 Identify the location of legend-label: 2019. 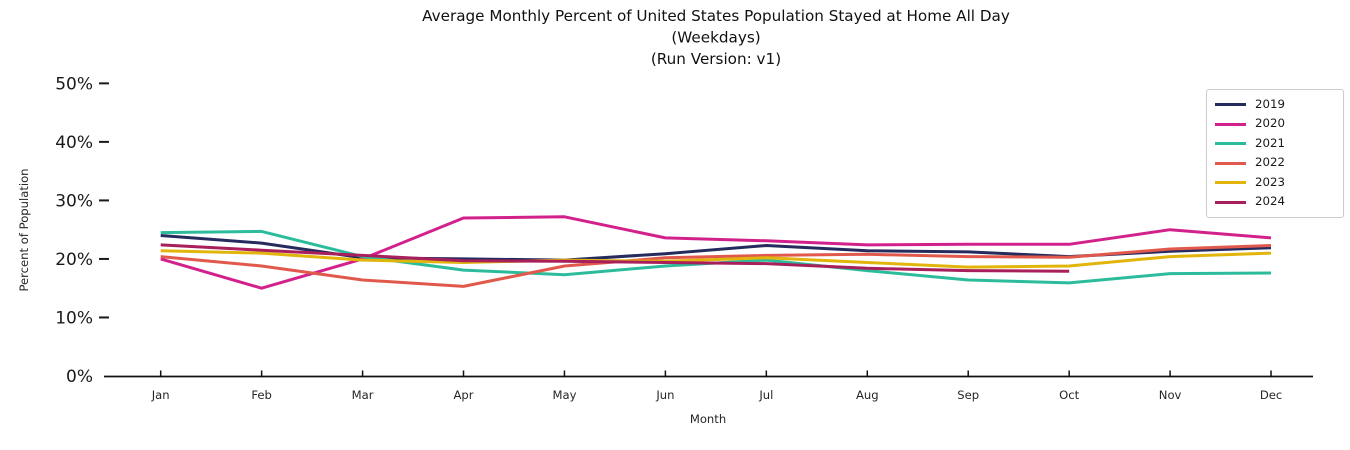
(1270, 103).